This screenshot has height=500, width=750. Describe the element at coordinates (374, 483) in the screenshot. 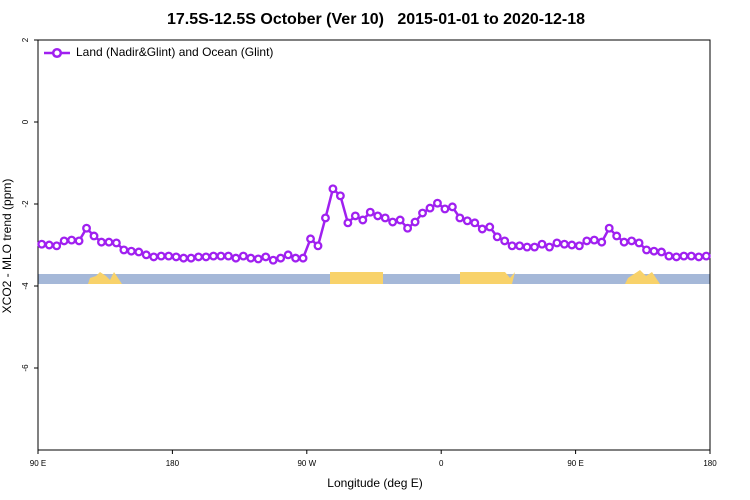

I see `x-axis-label: Longitude (deg E)` at that location.